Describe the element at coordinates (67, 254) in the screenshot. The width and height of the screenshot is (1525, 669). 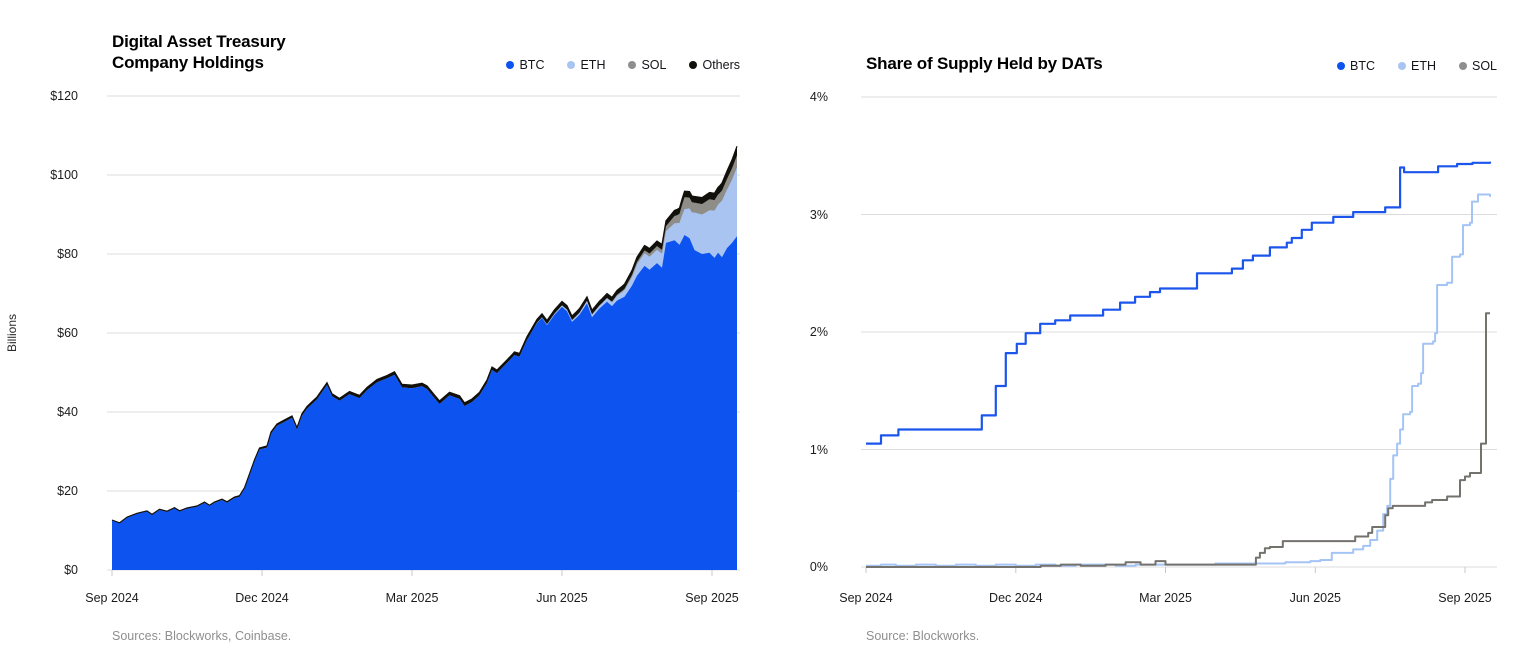
I see `y-tick-label: $80` at that location.